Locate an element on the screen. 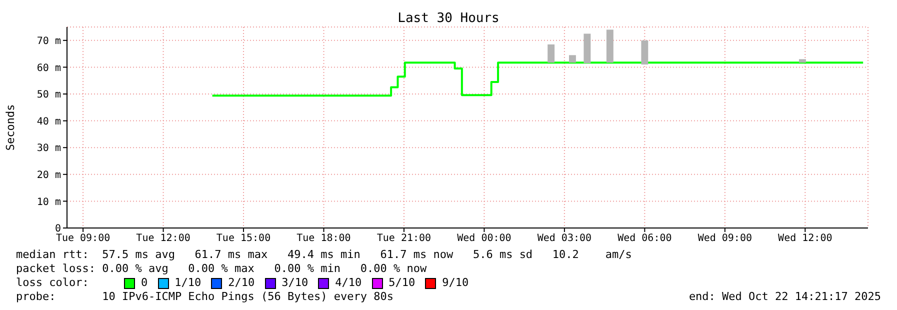 The width and height of the screenshot is (897, 310). y-tick-label: 60 m is located at coordinates (48, 68).